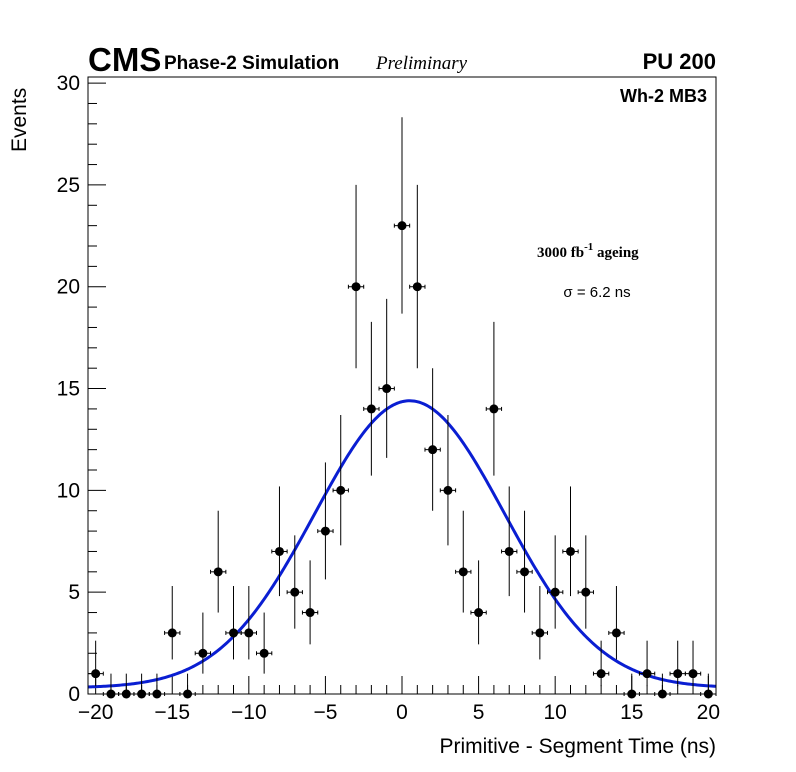  What do you see at coordinates (577, 746) in the screenshot?
I see `x-axis-title: Primitive - Segment Time (ns)` at bounding box center [577, 746].